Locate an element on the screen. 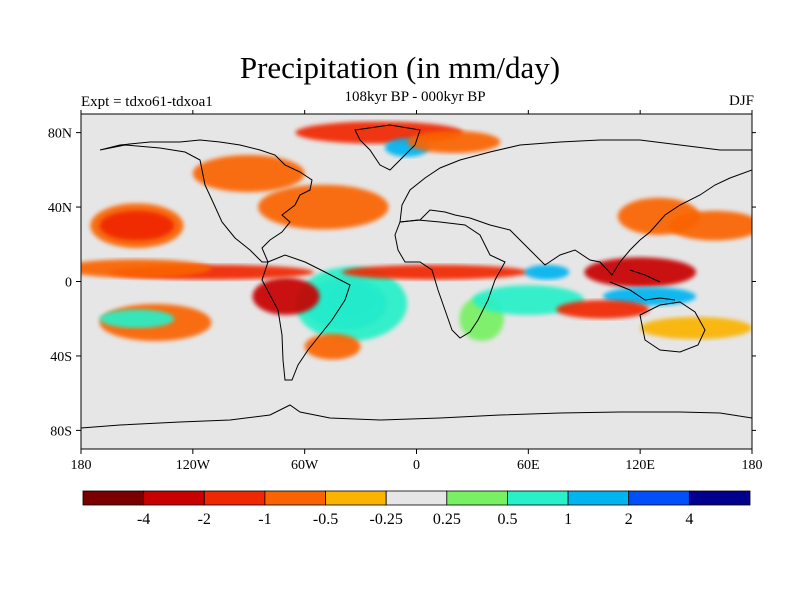 This screenshot has height=600, width=800. season-label: DJF is located at coordinates (741, 101).